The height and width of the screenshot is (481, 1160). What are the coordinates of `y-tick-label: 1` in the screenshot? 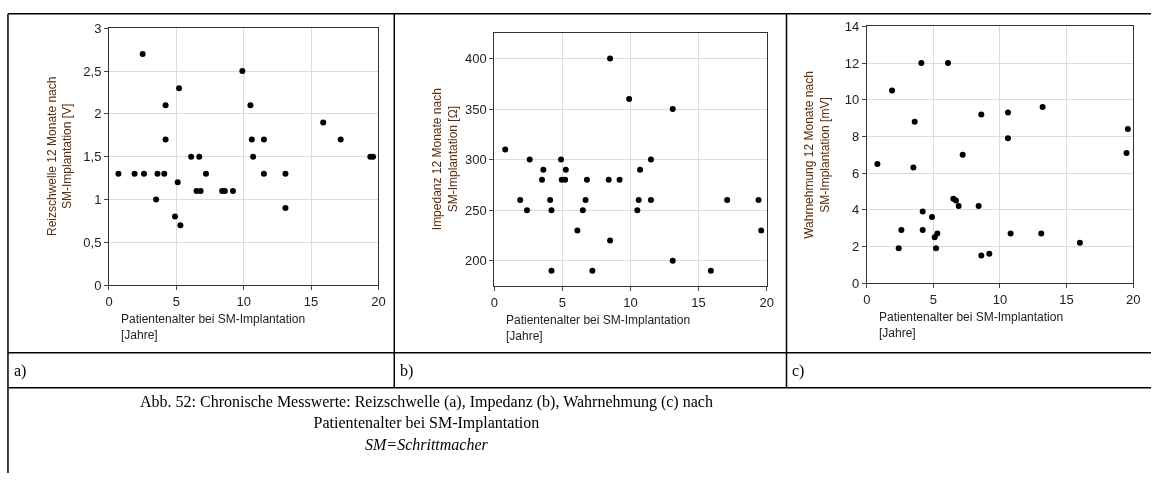 It's located at (98, 200).